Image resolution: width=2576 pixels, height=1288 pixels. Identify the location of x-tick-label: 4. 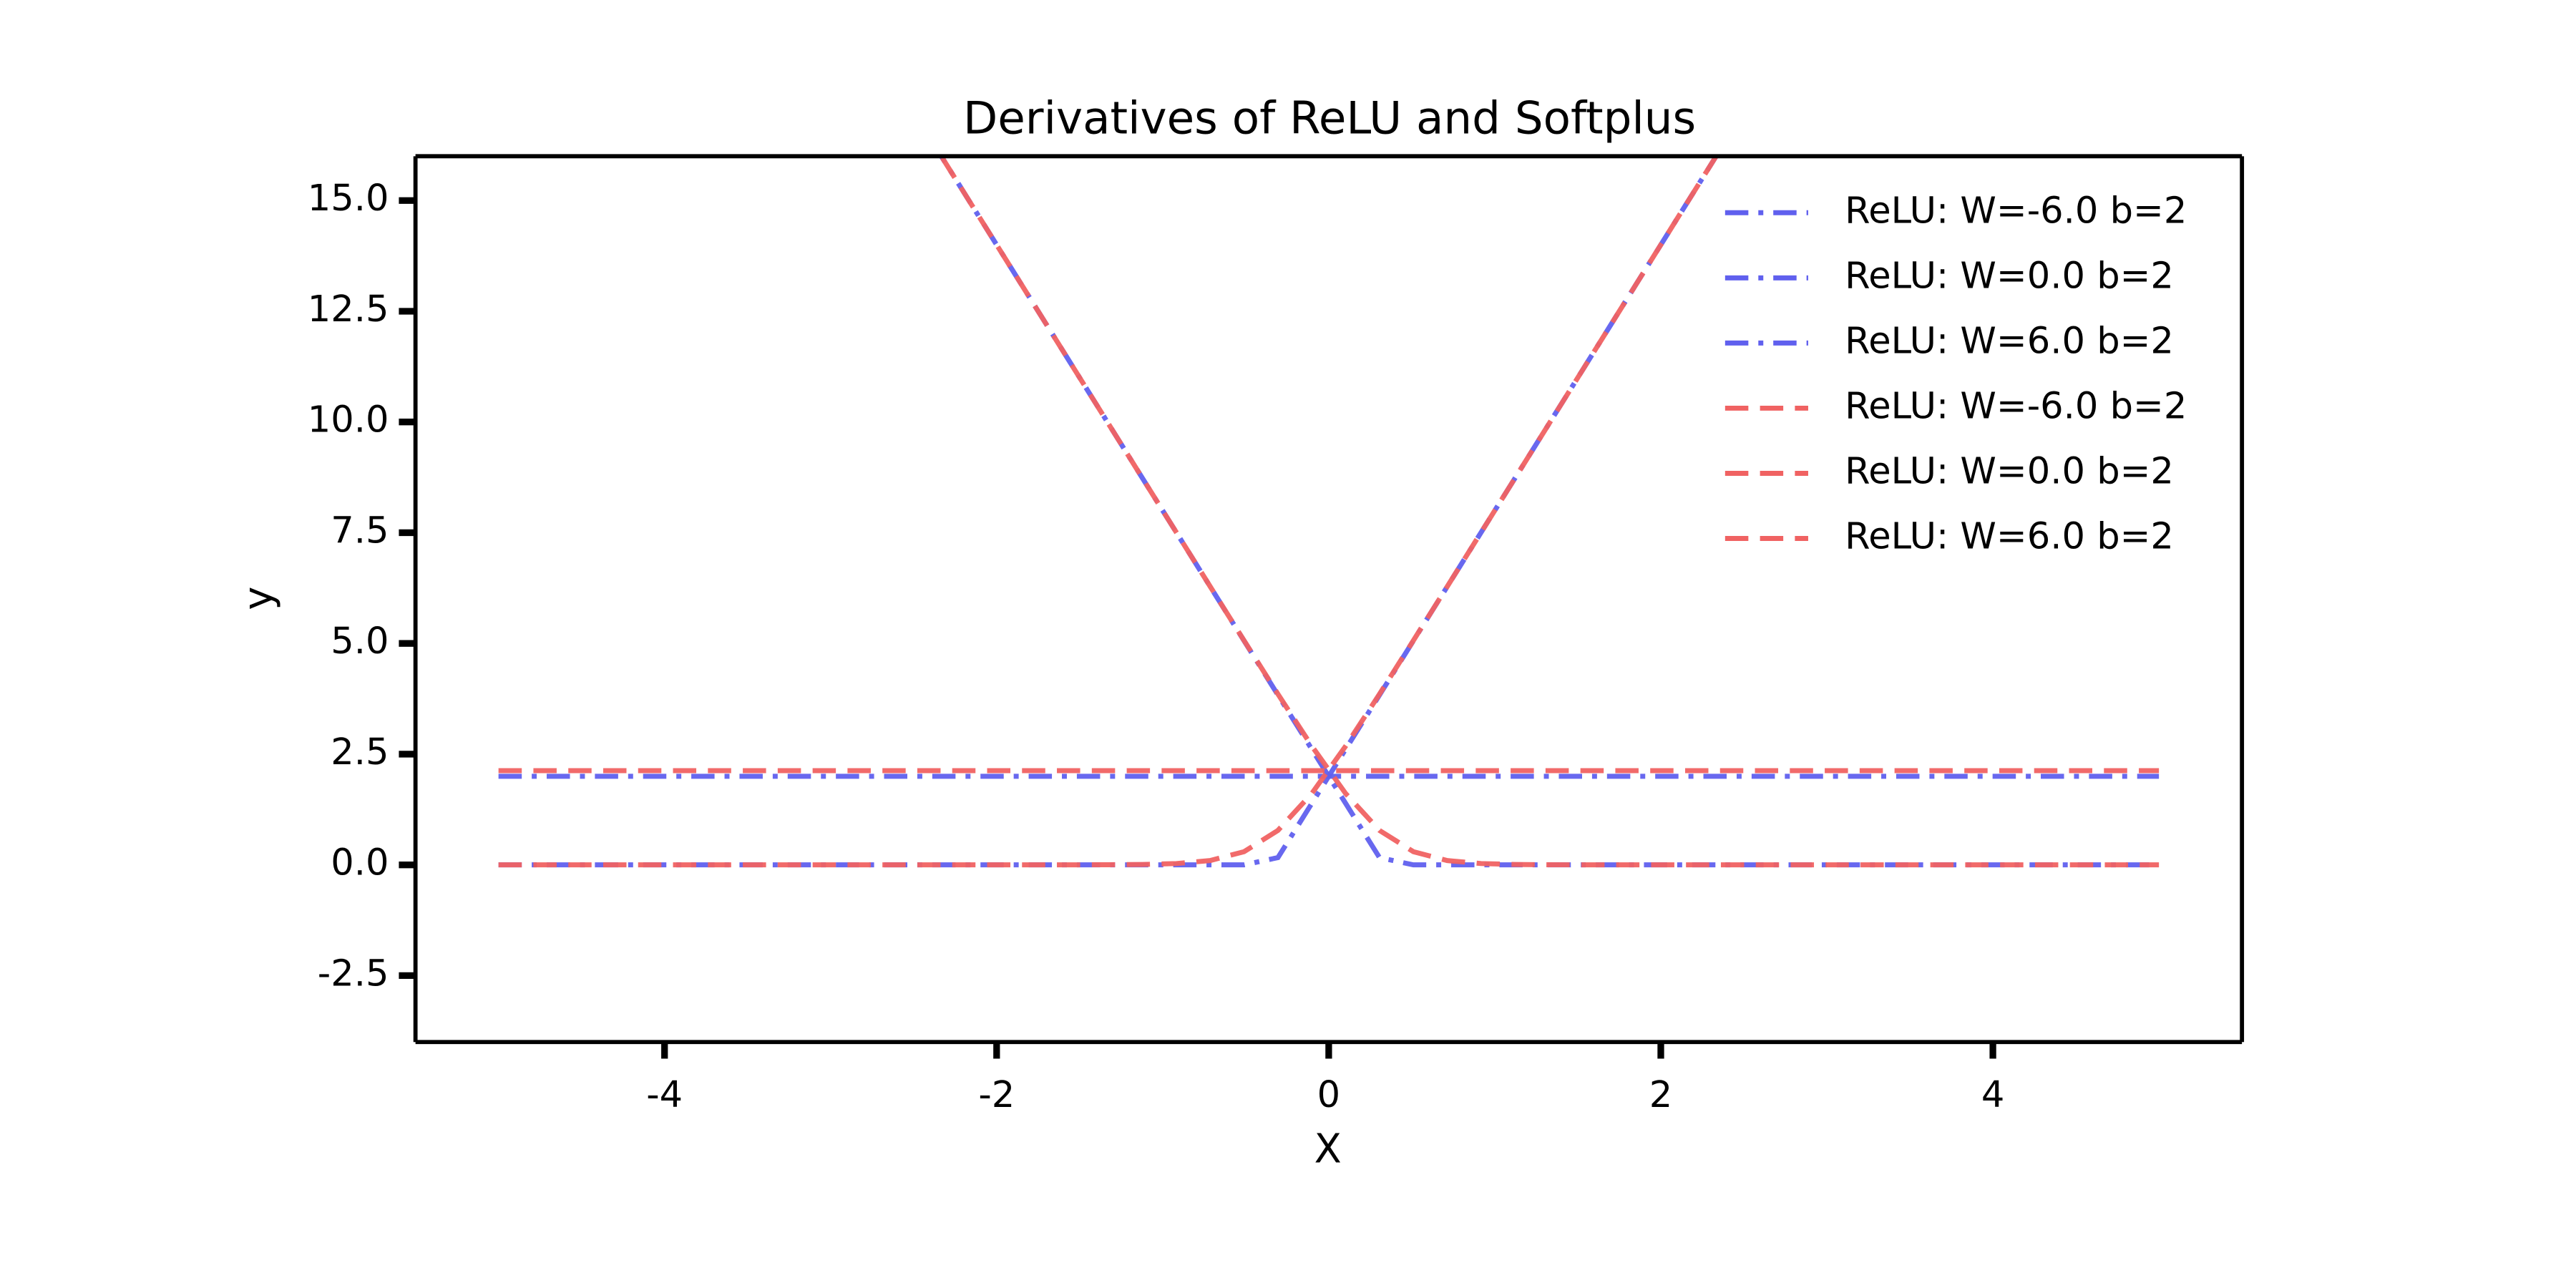
(1993, 1095).